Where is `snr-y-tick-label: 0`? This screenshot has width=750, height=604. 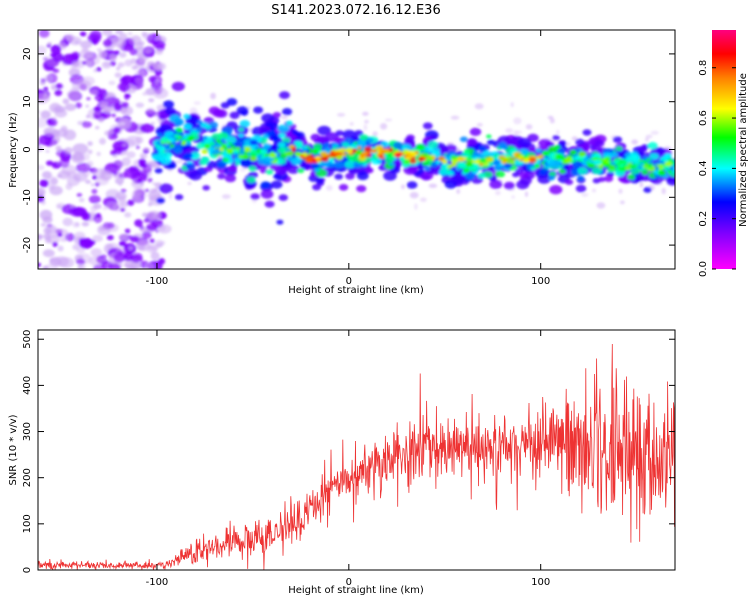 snr-y-tick-label: 0 is located at coordinates (27, 570).